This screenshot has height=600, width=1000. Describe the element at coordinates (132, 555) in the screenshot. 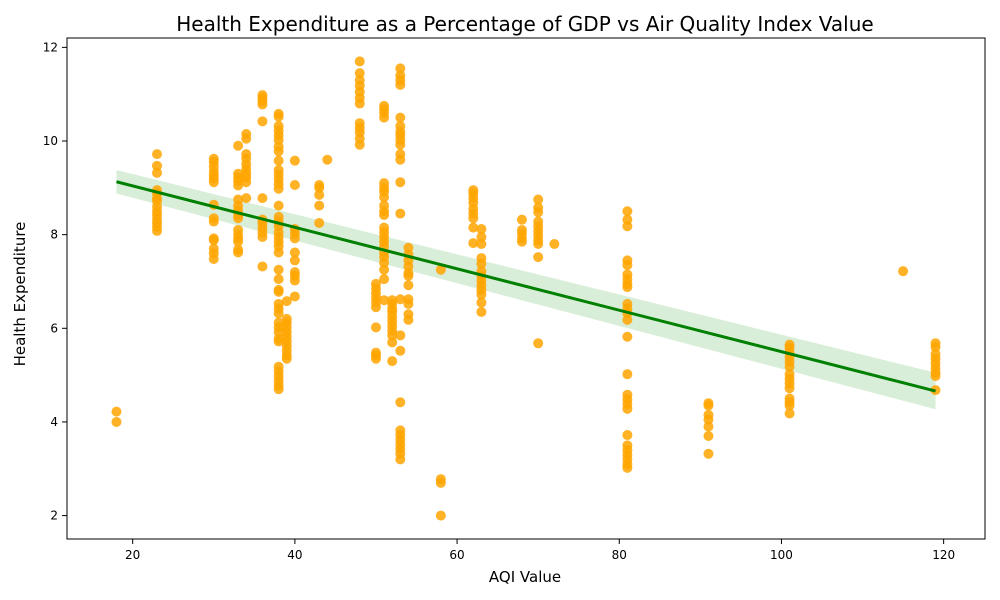

I see `x-tick-label: 20` at that location.